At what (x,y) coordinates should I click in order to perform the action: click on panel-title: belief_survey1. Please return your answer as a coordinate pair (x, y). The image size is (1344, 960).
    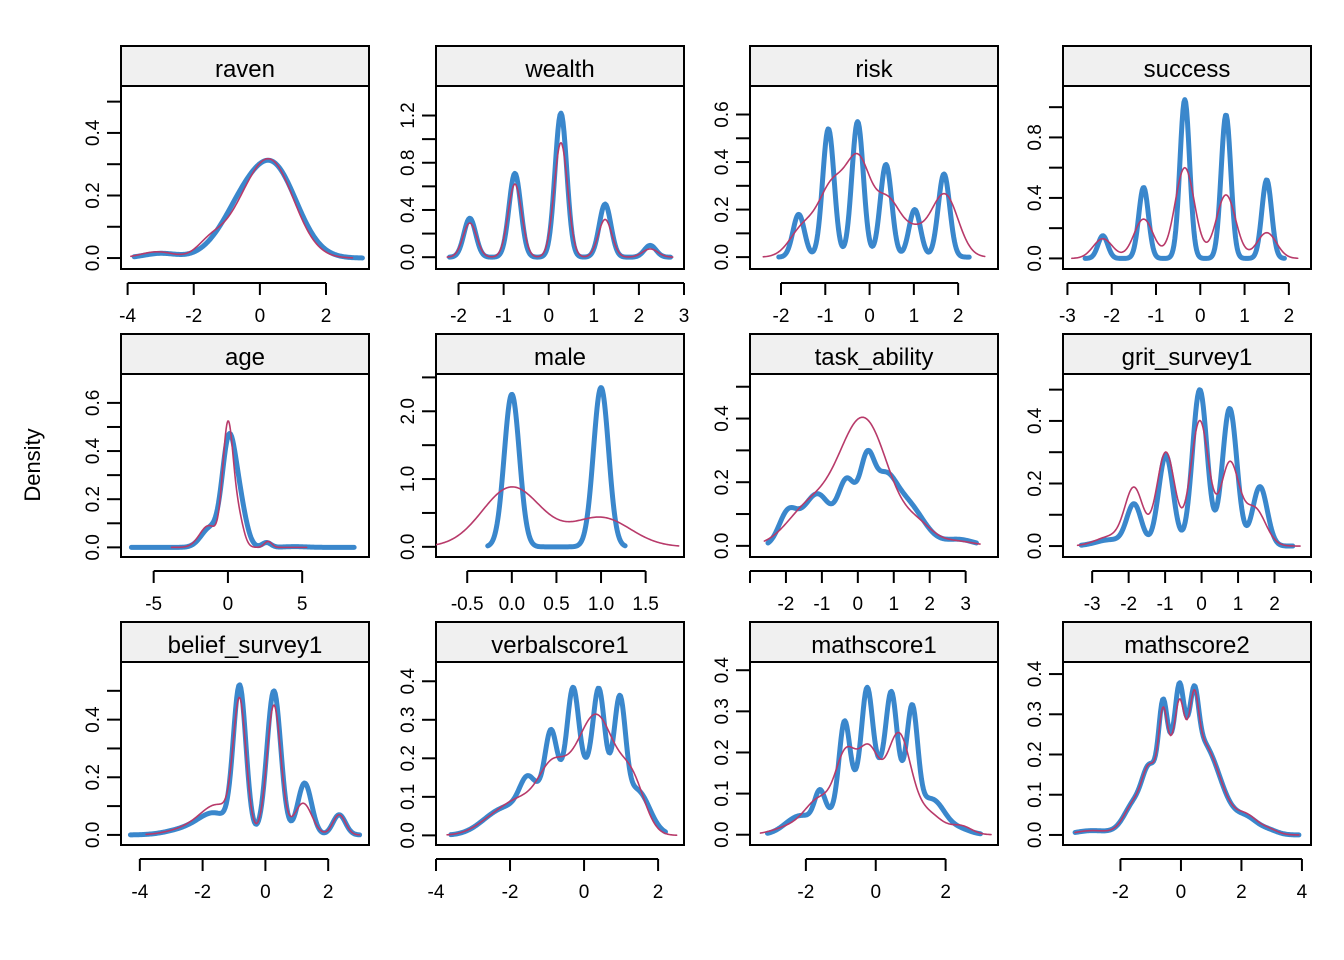
    Looking at the image, I should click on (245, 645).